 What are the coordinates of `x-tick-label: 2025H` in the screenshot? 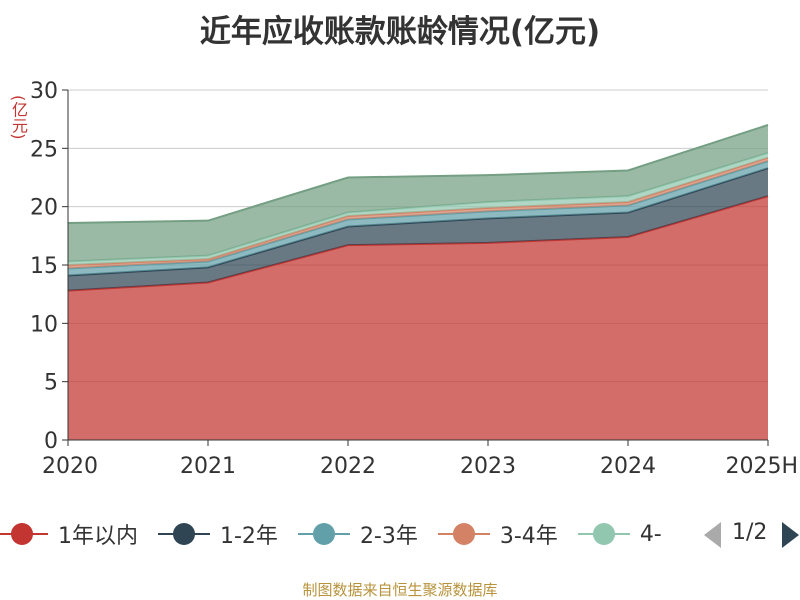 It's located at (761, 466).